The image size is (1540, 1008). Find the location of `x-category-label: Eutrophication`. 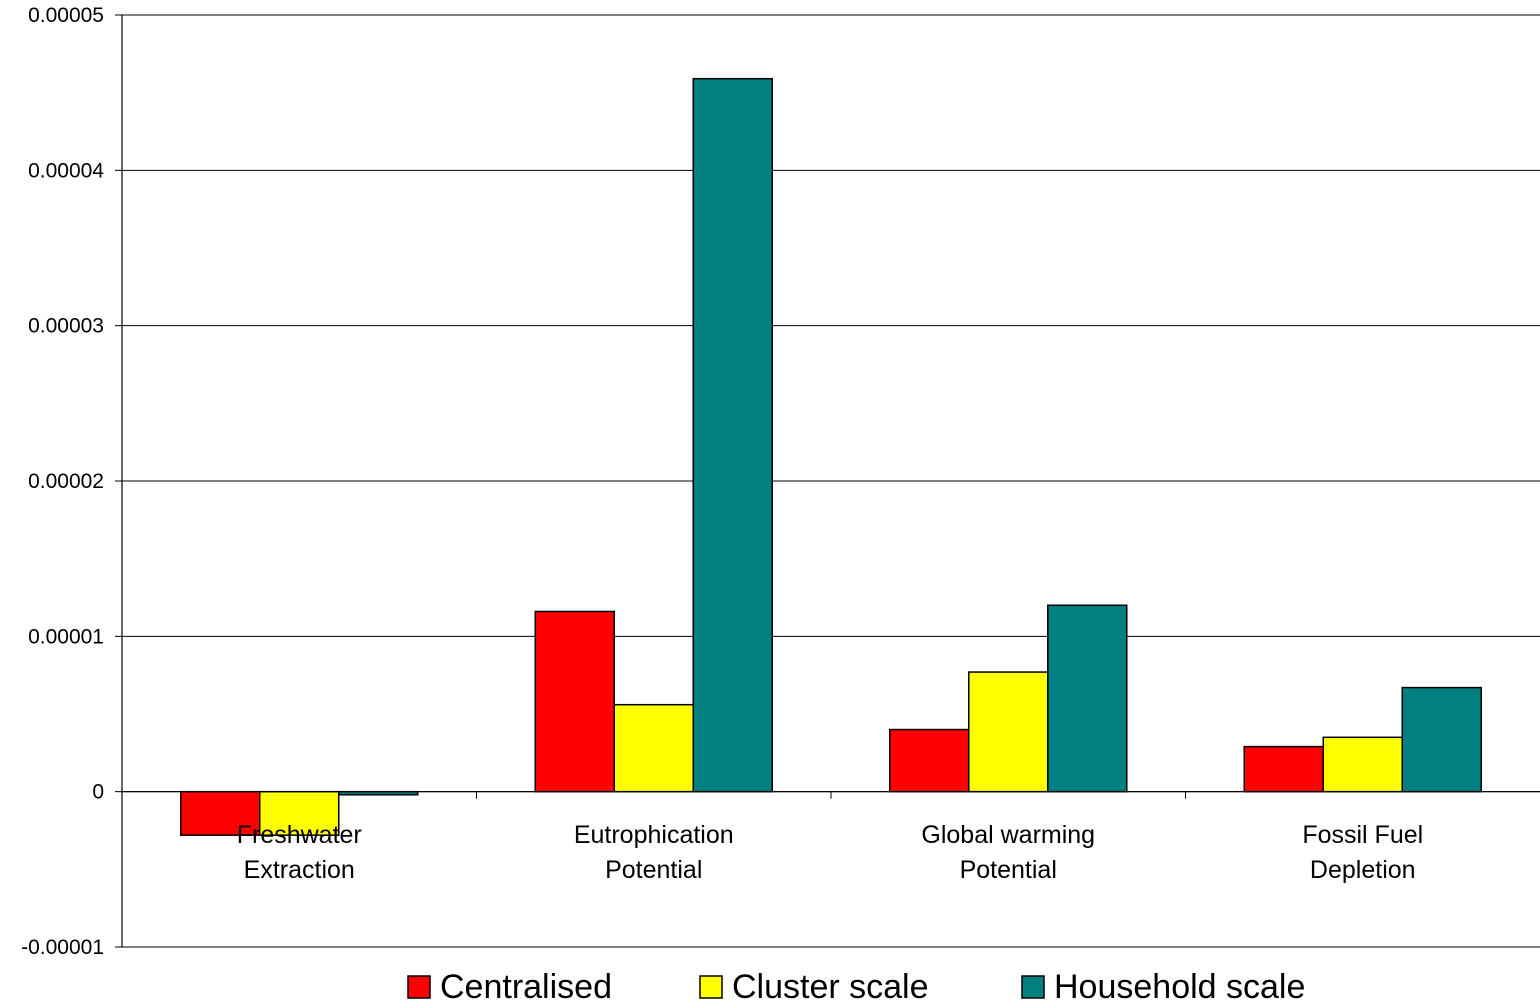

x-category-label: Eutrophication is located at coordinates (654, 835).